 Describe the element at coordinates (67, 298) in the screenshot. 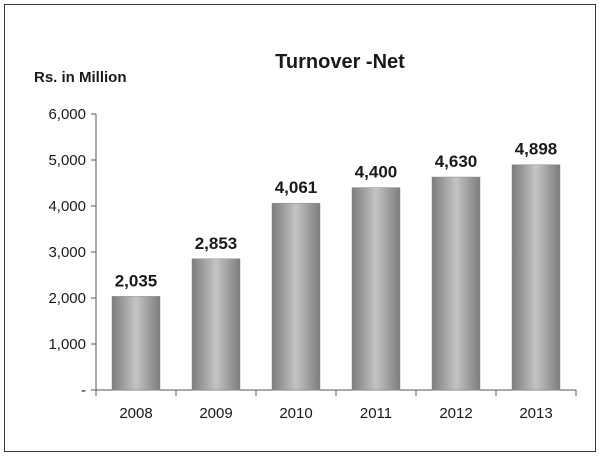

I see `y-tick-label: 2,000` at that location.